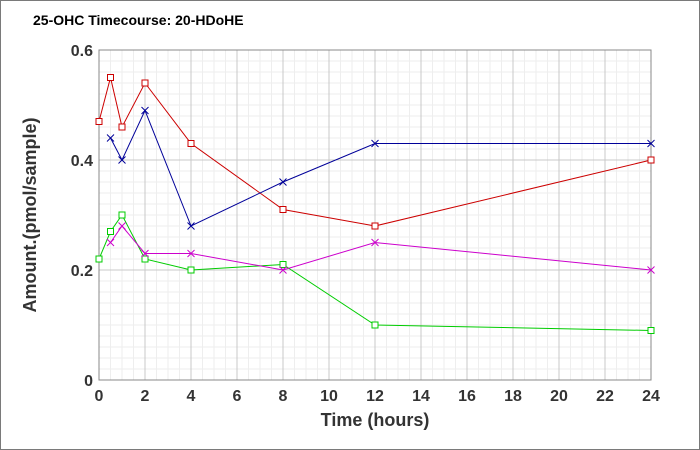  Describe the element at coordinates (82, 161) in the screenshot. I see `y-tick-label: 0.4` at that location.